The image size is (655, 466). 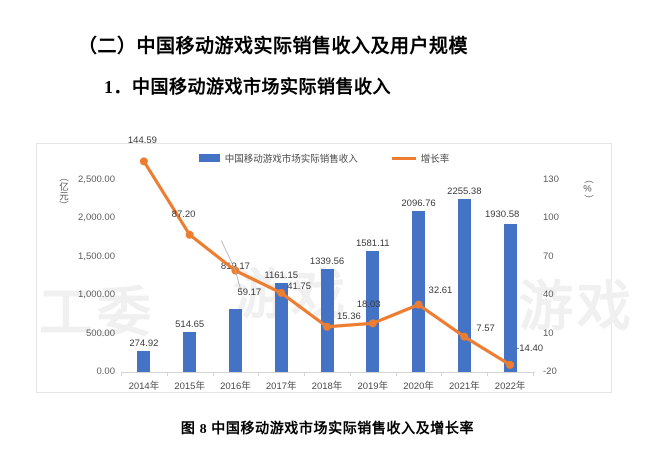 I want to click on bar-value-label: 2255.38, so click(x=464, y=191).